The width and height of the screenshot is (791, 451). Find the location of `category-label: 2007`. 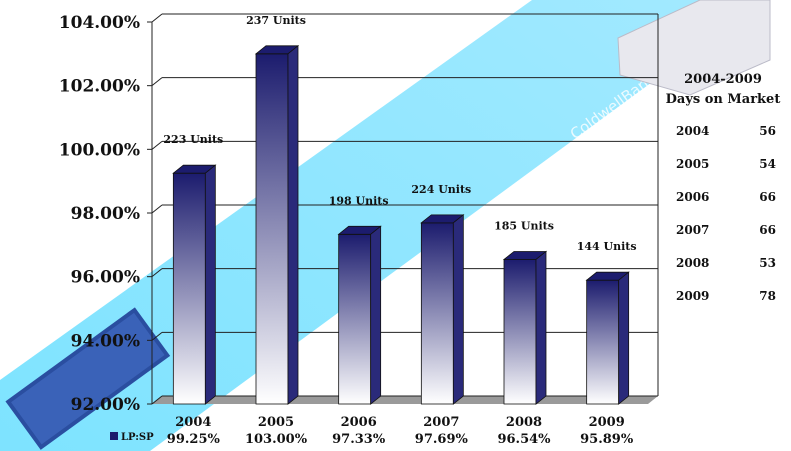

category-label: 2007 is located at coordinates (441, 422).